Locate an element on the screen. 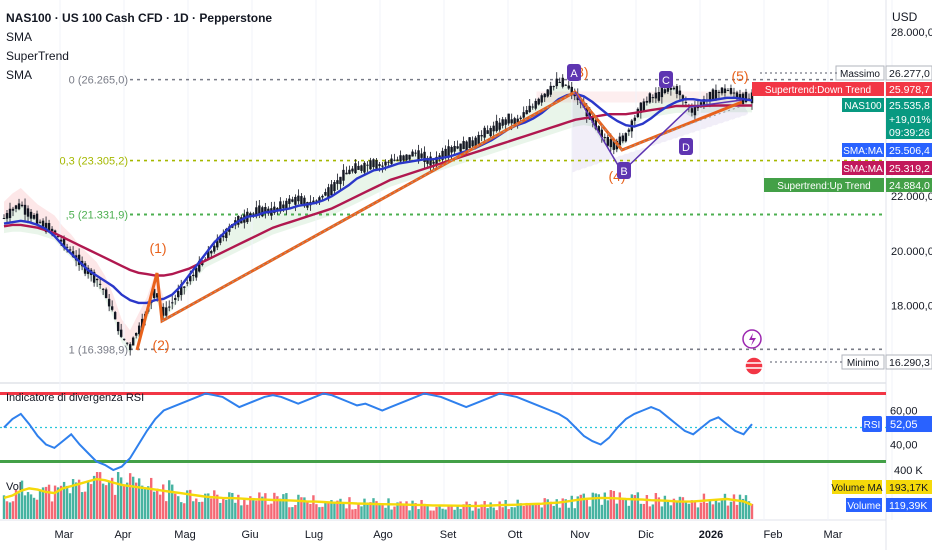 This screenshot has width=932, height=555. x-axis-tick-label: Feb is located at coordinates (773, 535).